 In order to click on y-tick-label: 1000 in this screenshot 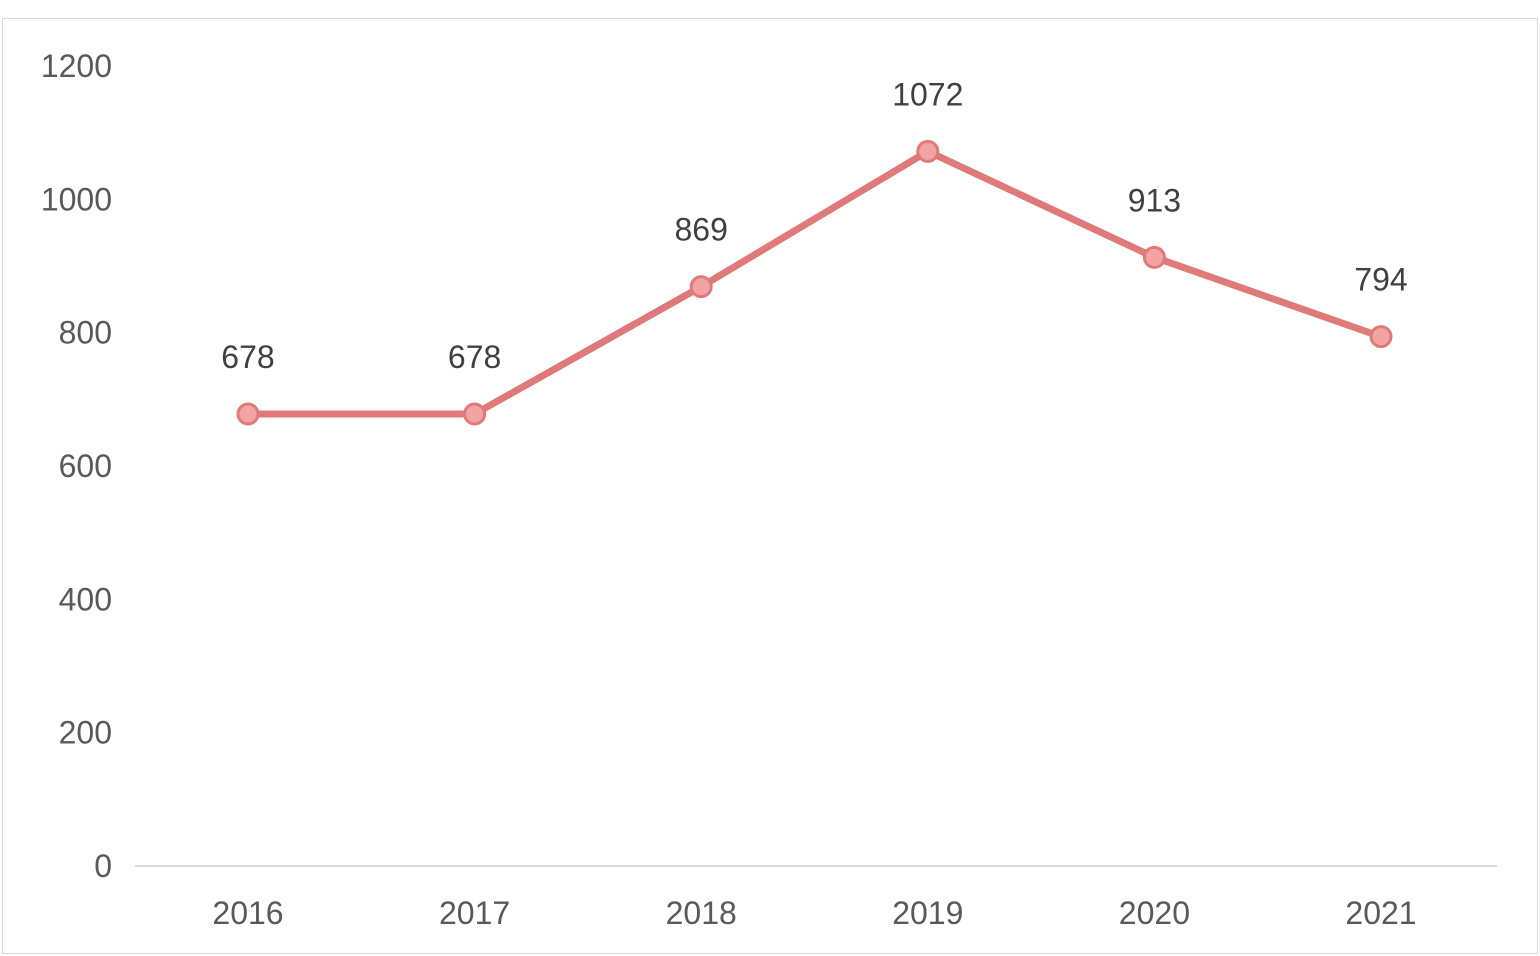, I will do `click(76, 199)`.